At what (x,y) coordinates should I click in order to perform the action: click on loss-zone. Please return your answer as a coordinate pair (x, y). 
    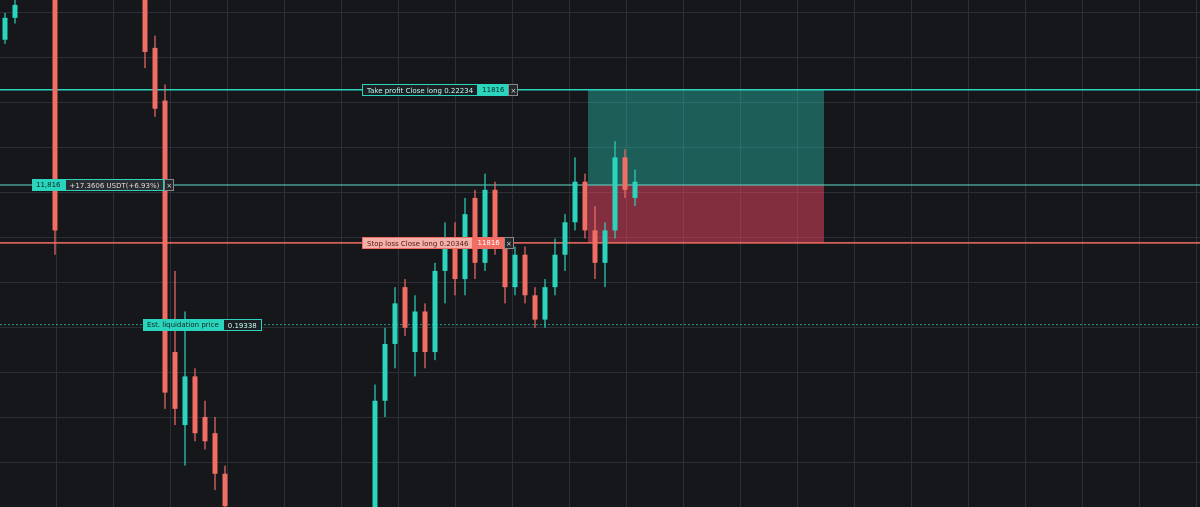
    Looking at the image, I should click on (706, 213).